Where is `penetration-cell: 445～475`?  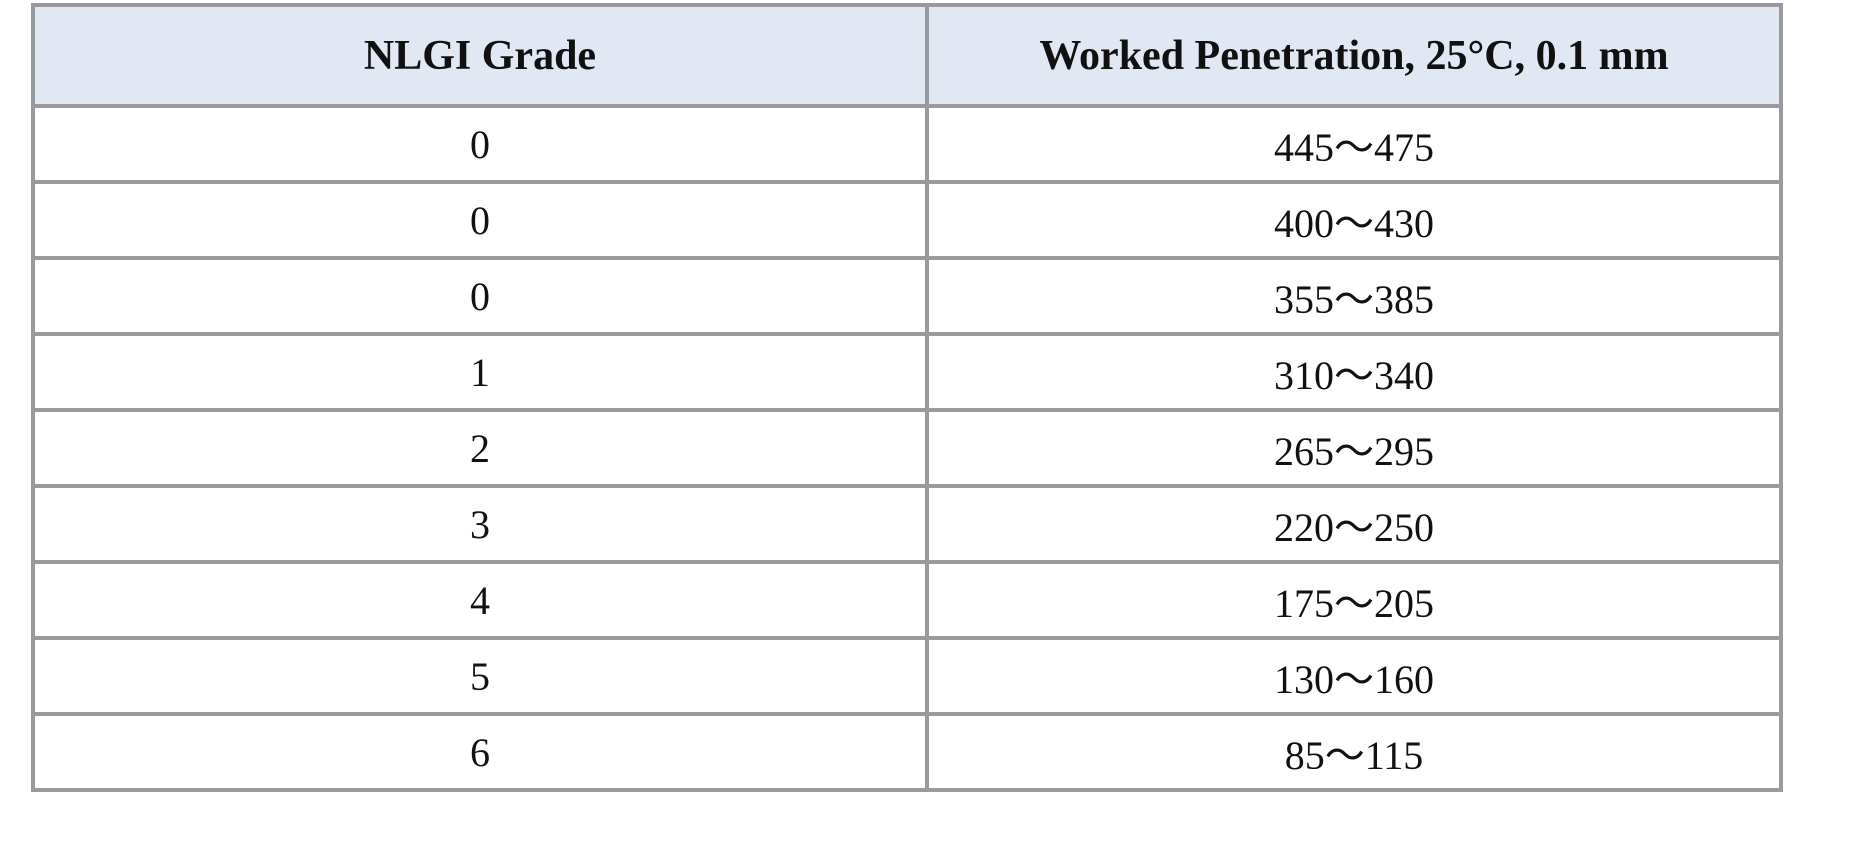
penetration-cell: 445～475 is located at coordinates (1354, 144).